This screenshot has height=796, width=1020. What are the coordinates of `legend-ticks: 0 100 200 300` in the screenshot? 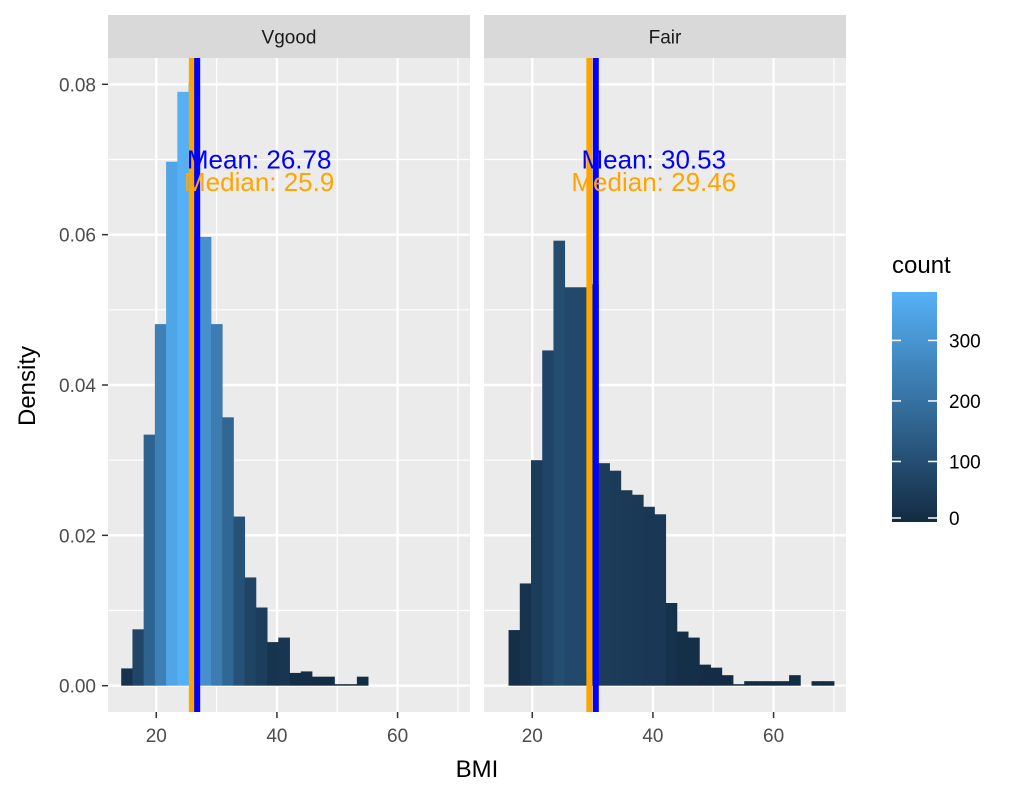 It's located at (936, 430).